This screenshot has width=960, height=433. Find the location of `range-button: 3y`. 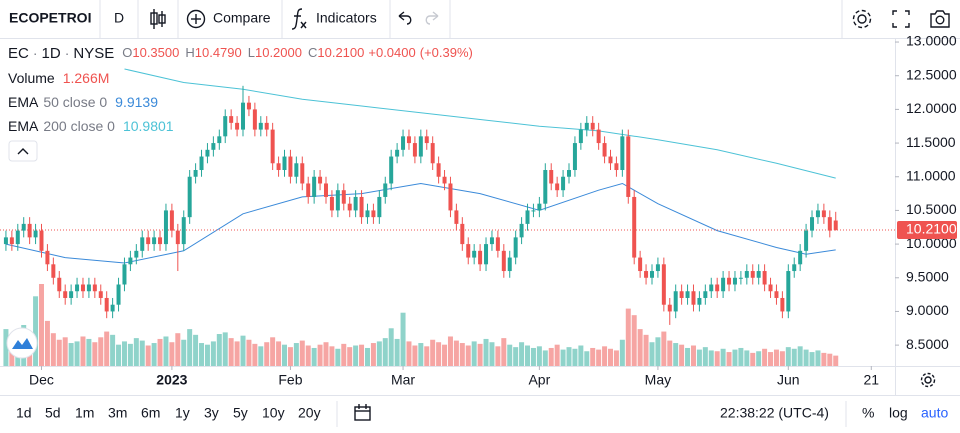

range-button: 3y is located at coordinates (211, 413).